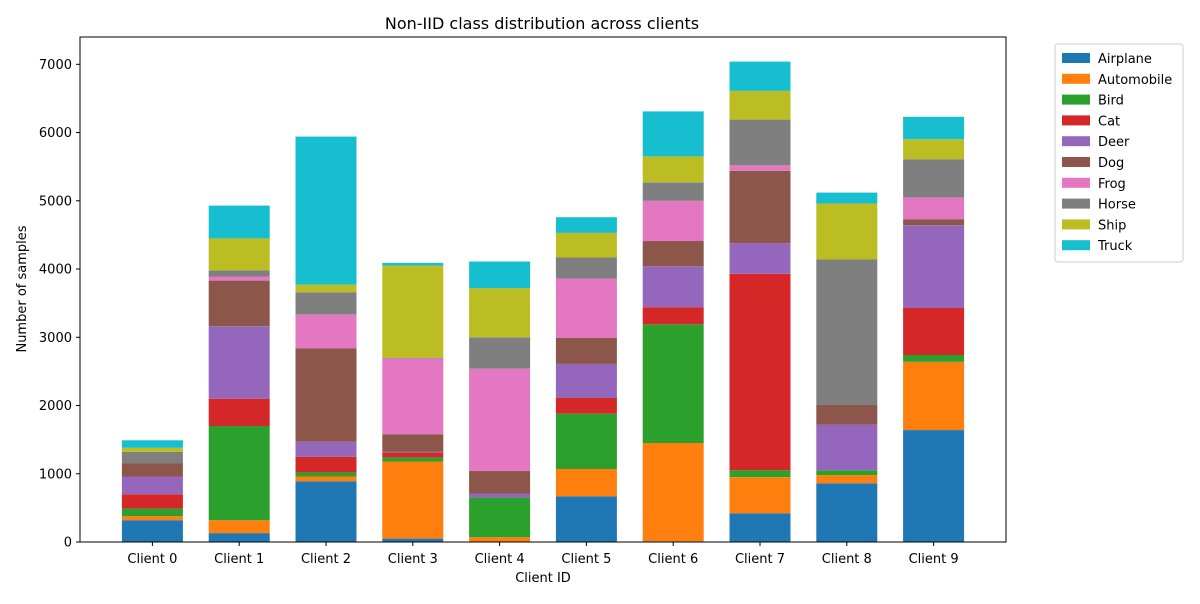 Image resolution: width=1200 pixels, height=604 pixels. I want to click on x-tick-label: Client 0, so click(152, 559).